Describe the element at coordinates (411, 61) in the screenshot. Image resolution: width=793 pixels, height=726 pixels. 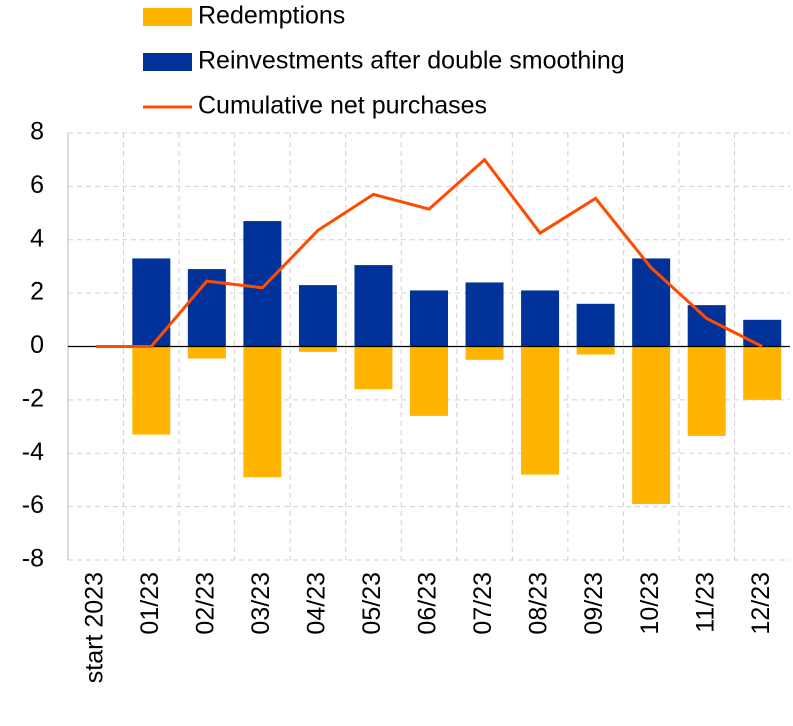
I see `legend-label: Reinvestments after double smoothing` at that location.